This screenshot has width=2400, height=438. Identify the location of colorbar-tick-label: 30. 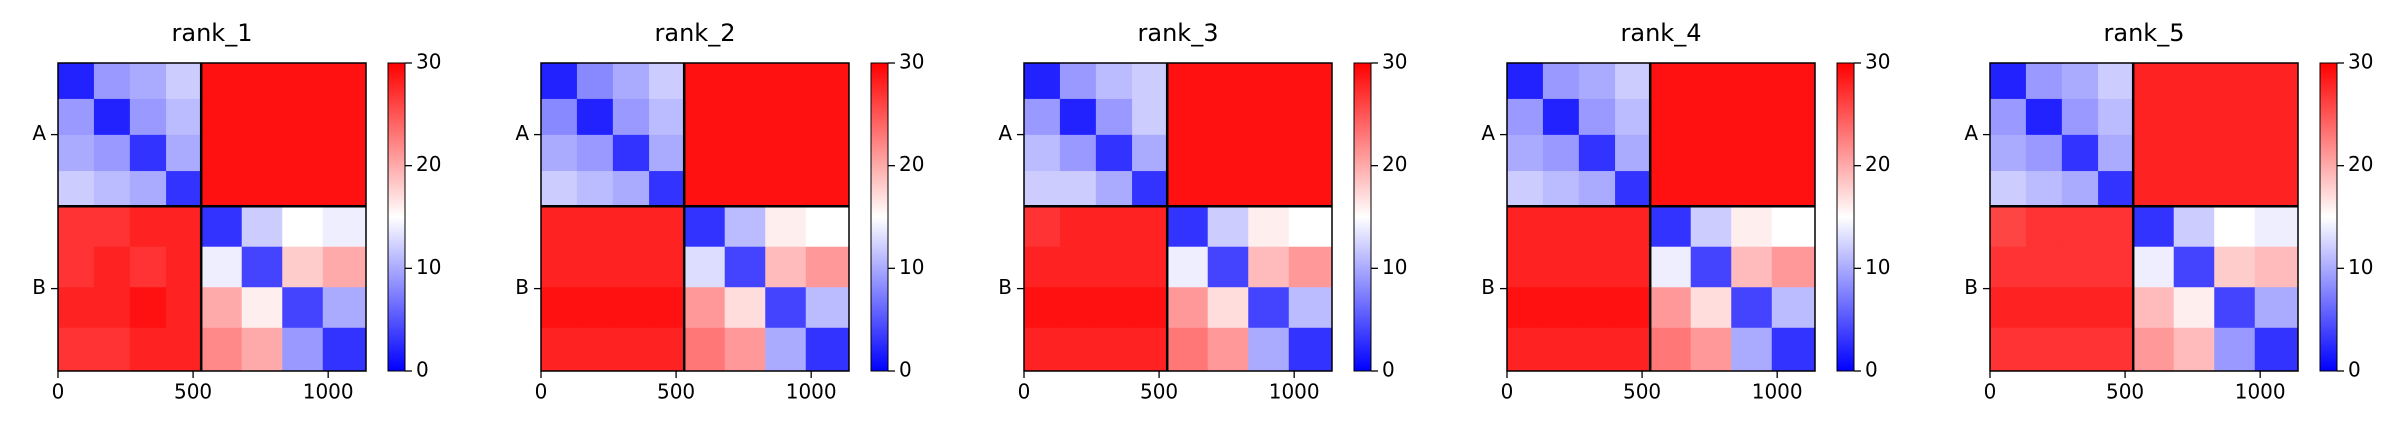
(428, 62).